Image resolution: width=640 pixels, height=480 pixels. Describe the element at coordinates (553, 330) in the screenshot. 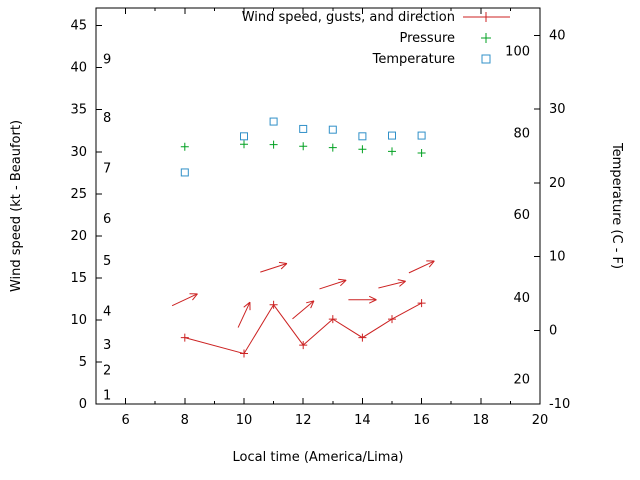

I see `y-right-tick-label: 0` at that location.